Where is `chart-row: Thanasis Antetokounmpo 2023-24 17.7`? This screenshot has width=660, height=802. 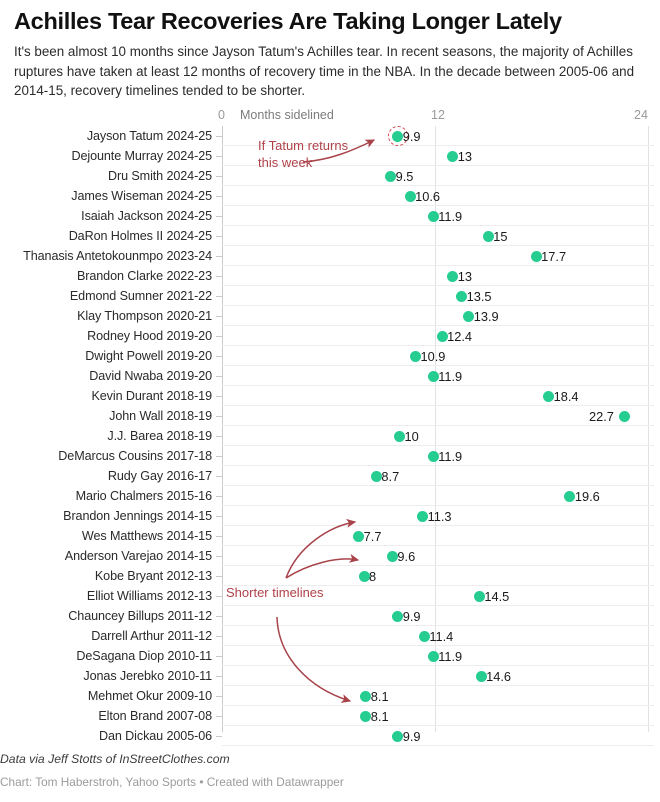 chart-row: Thanasis Antetokounmpo 2023-24 17.7 is located at coordinates (330, 256).